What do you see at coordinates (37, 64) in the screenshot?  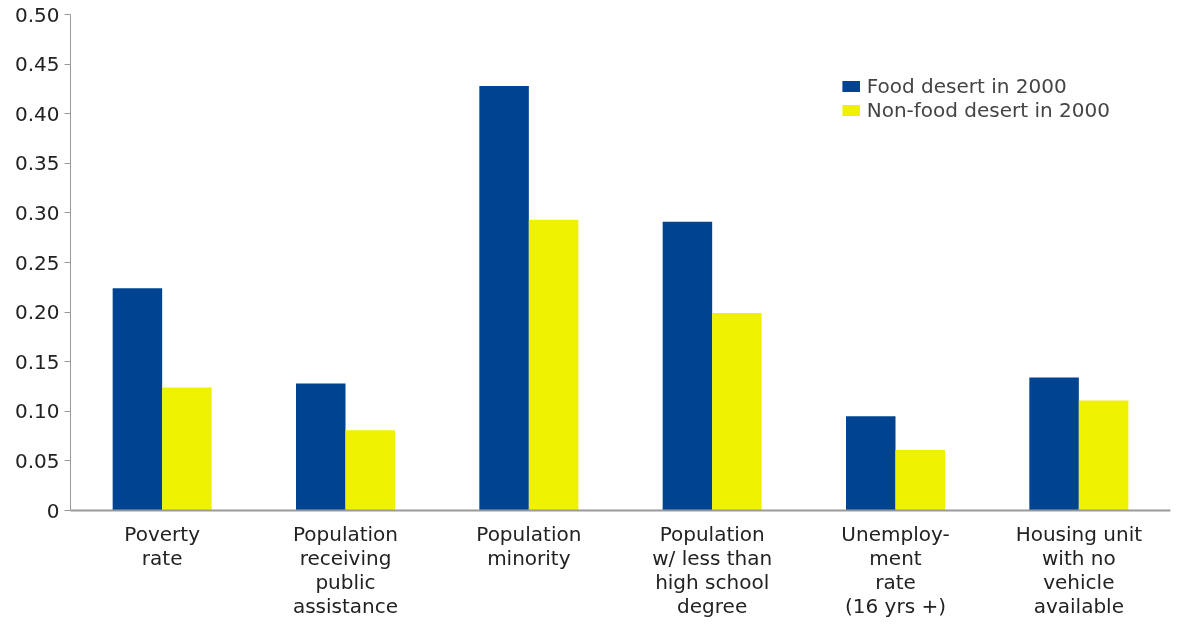 I see `y-tick-label: 0.45` at bounding box center [37, 64].